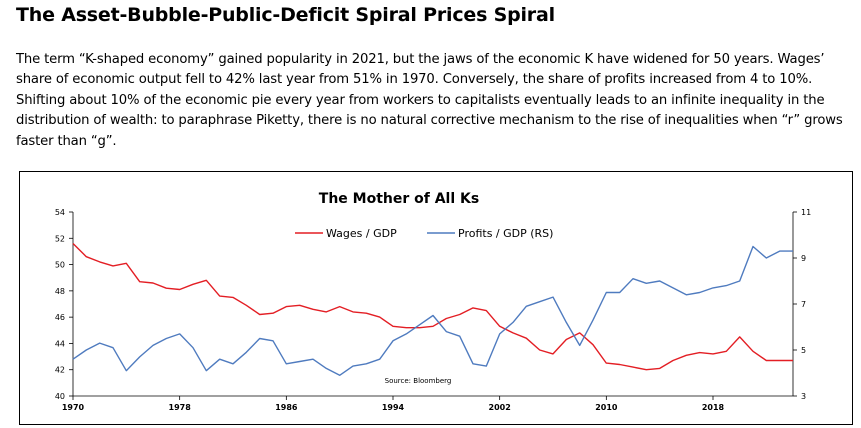 The height and width of the screenshot is (428, 861). What do you see at coordinates (803, 258) in the screenshot?
I see `y-right-tick-label: 9` at bounding box center [803, 258].